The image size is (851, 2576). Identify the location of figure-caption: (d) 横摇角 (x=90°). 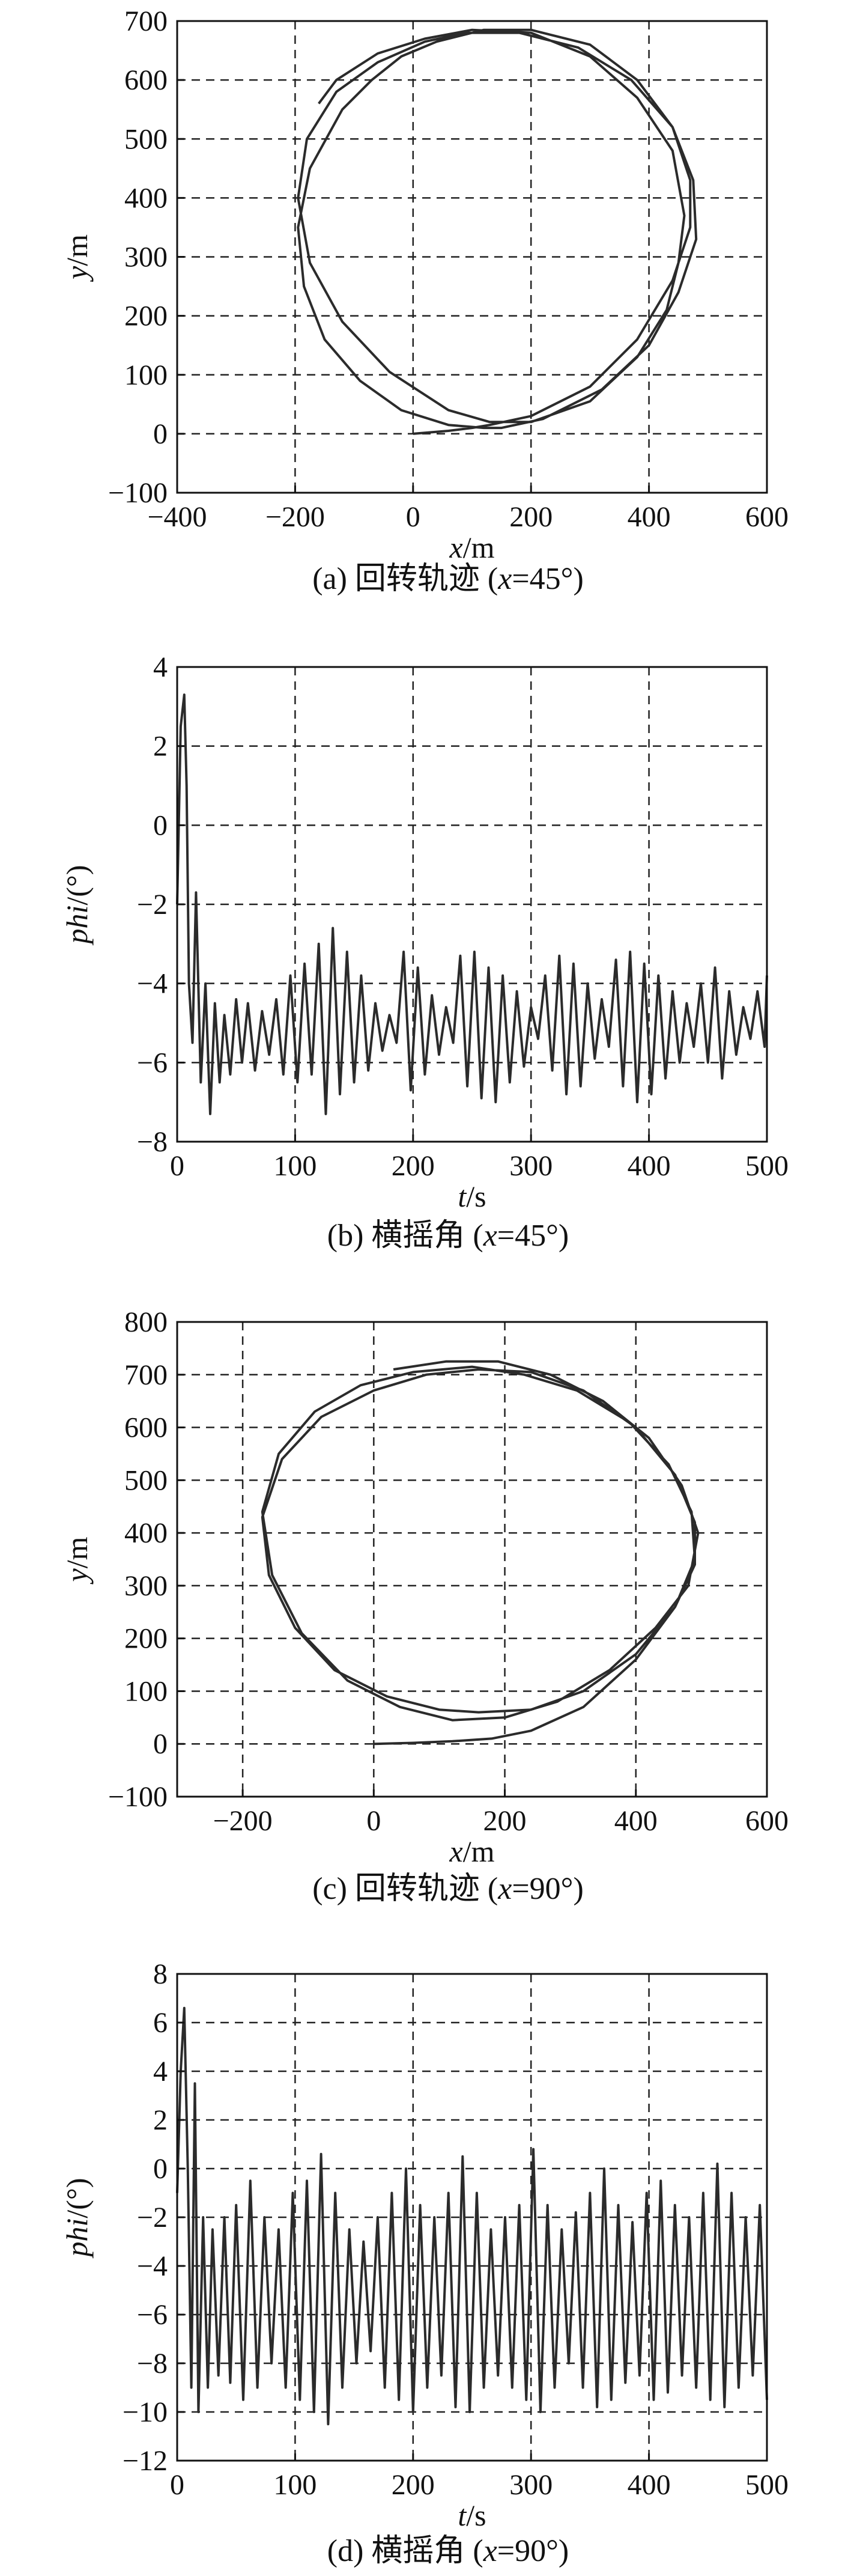
(448, 2551).